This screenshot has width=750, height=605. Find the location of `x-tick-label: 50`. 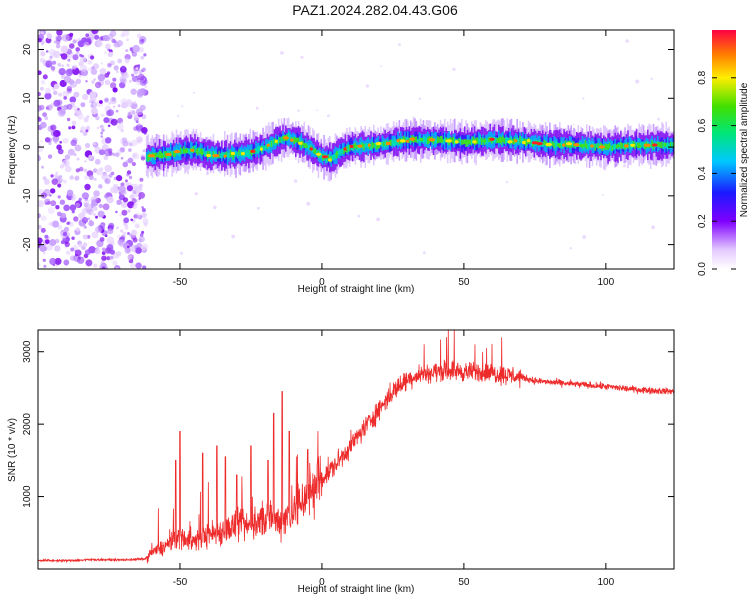

x-tick-label: 50 is located at coordinates (464, 282).